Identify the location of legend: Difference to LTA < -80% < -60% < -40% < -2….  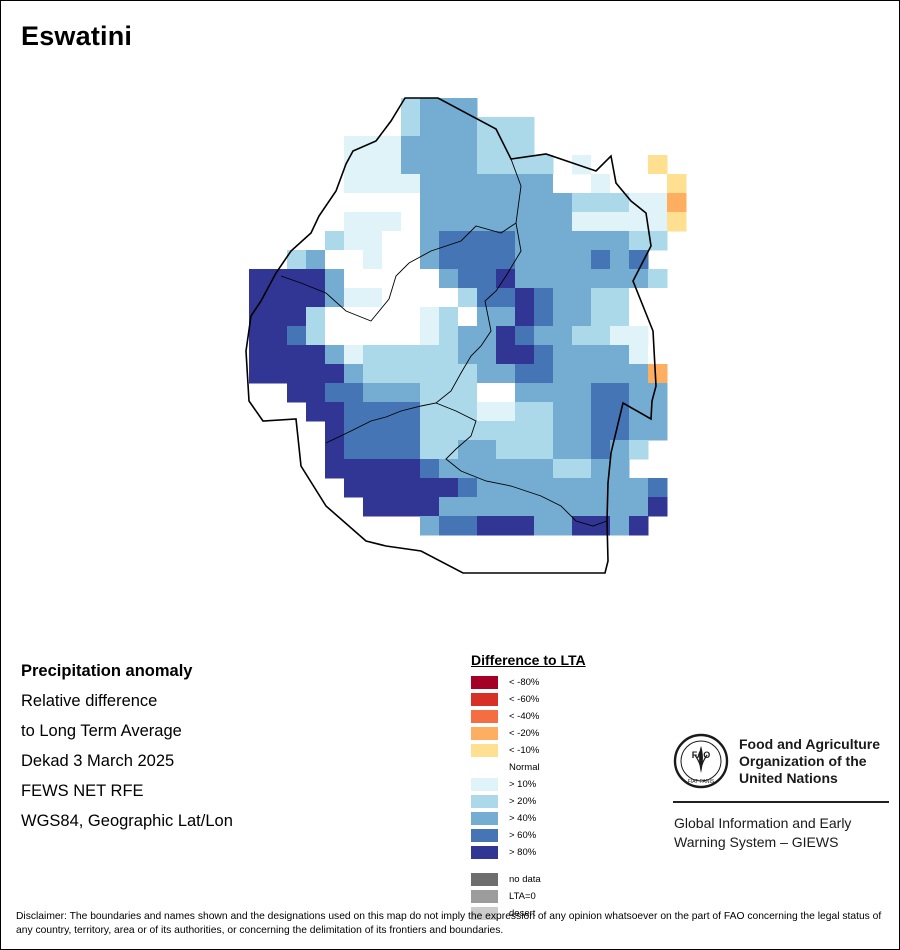
(571, 787).